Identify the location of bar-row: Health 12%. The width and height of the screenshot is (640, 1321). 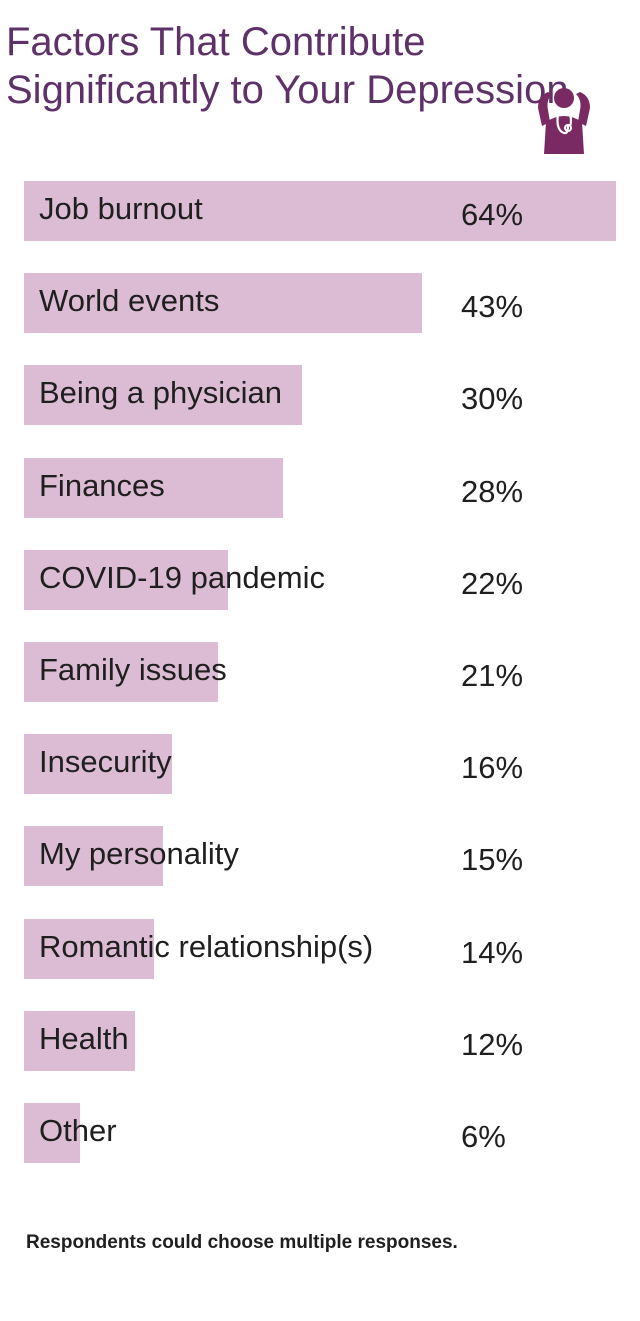
(324, 1040).